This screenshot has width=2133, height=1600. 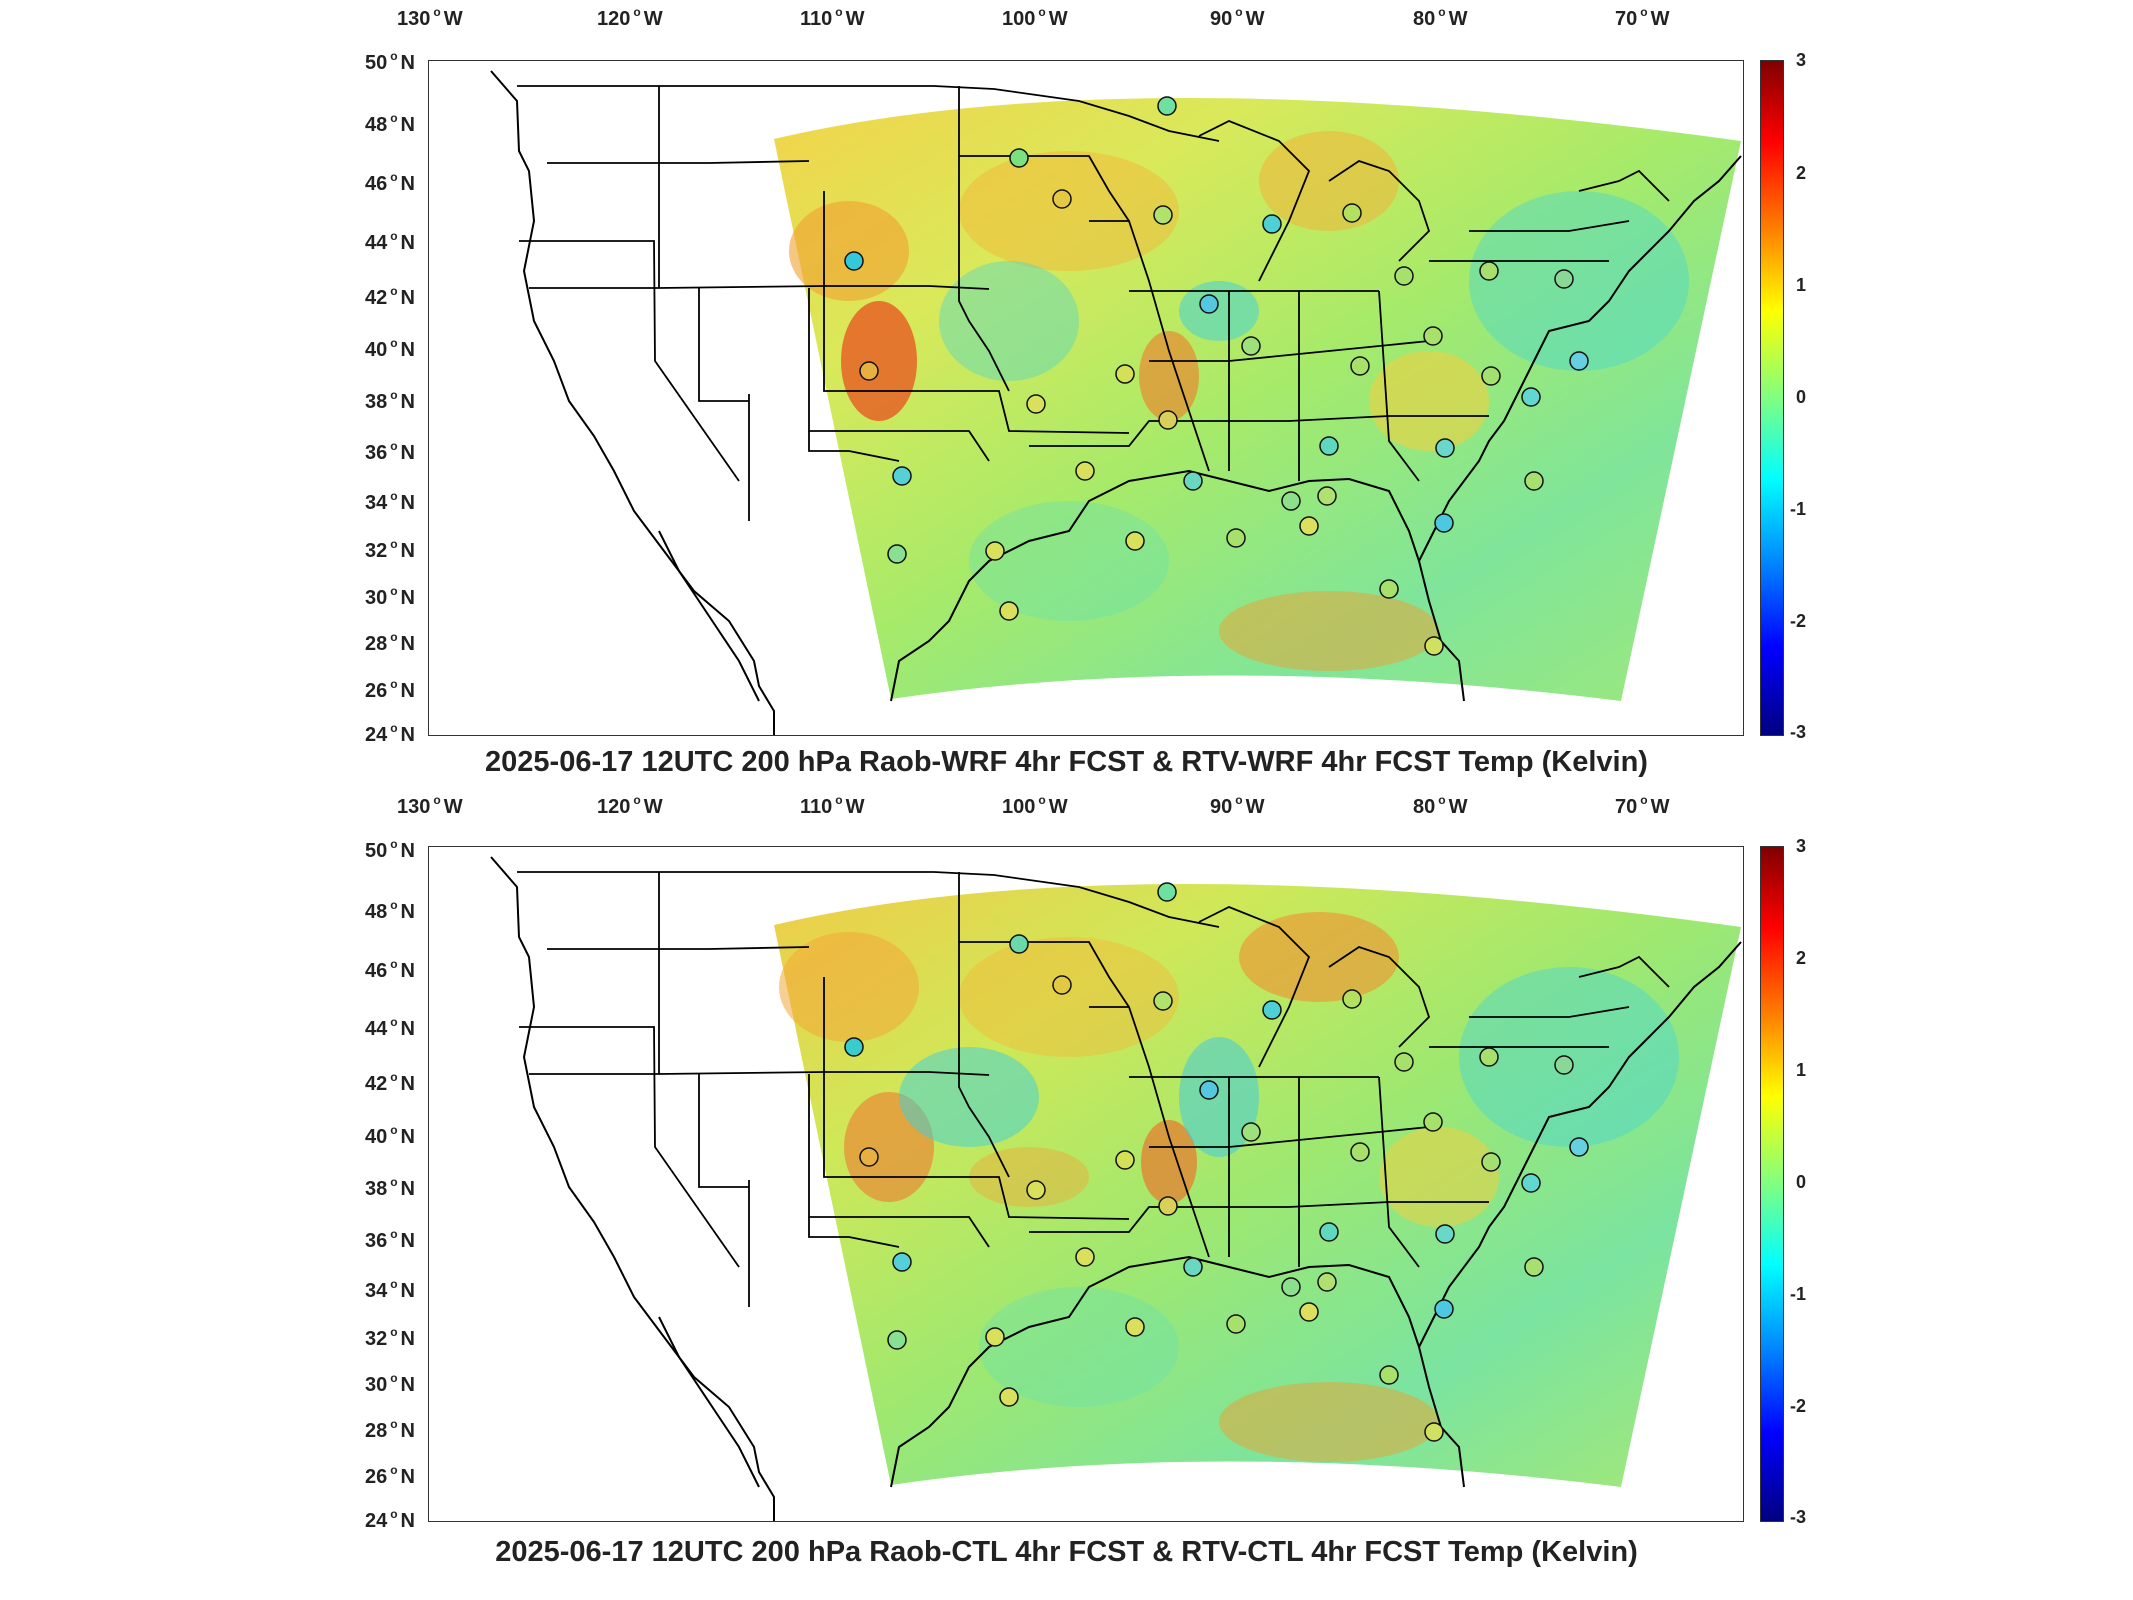 What do you see at coordinates (389, 1289) in the screenshot?
I see `lat-label: 34 o N` at bounding box center [389, 1289].